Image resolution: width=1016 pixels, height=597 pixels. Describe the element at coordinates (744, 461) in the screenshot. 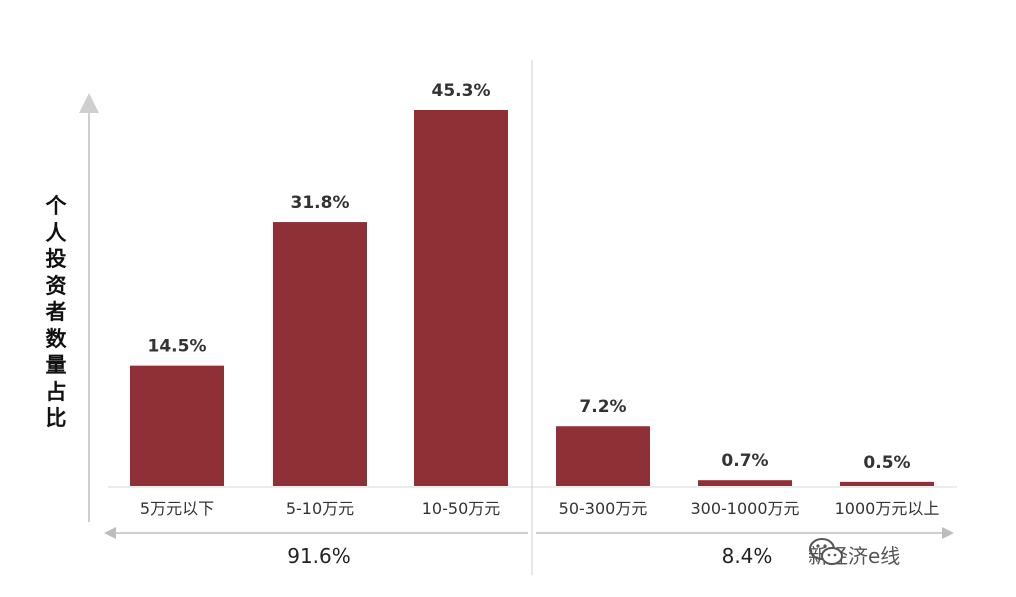

I see `data-label-4: 0.7%` at that location.